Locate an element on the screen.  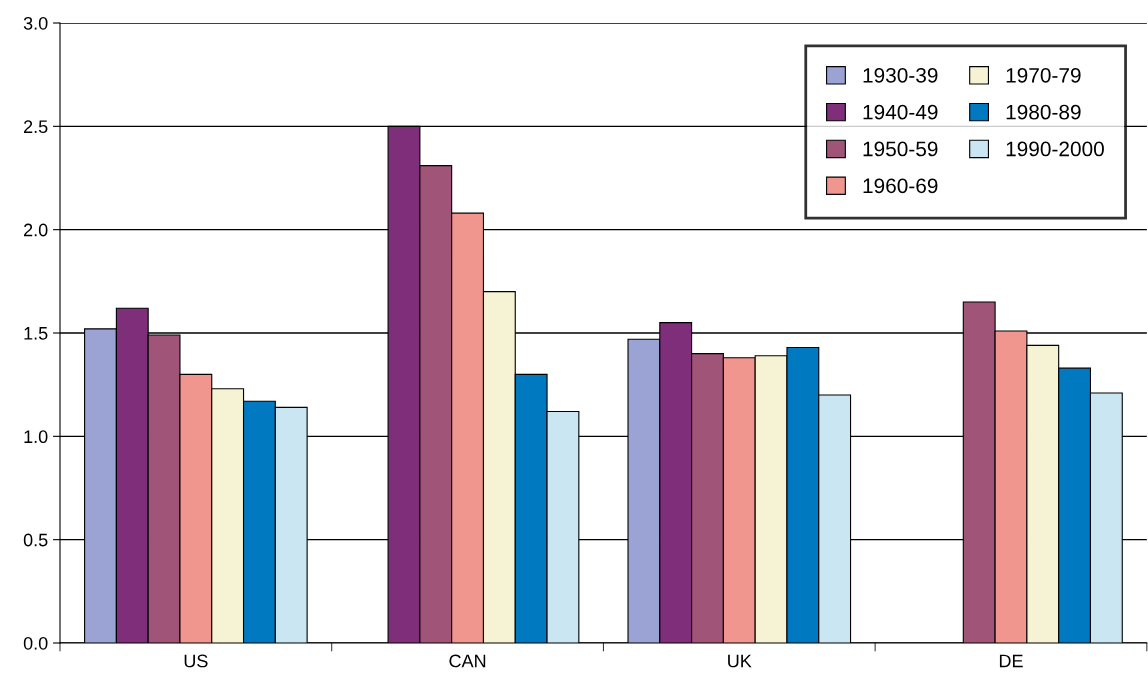
legend-label: 1940-49 is located at coordinates (900, 112).